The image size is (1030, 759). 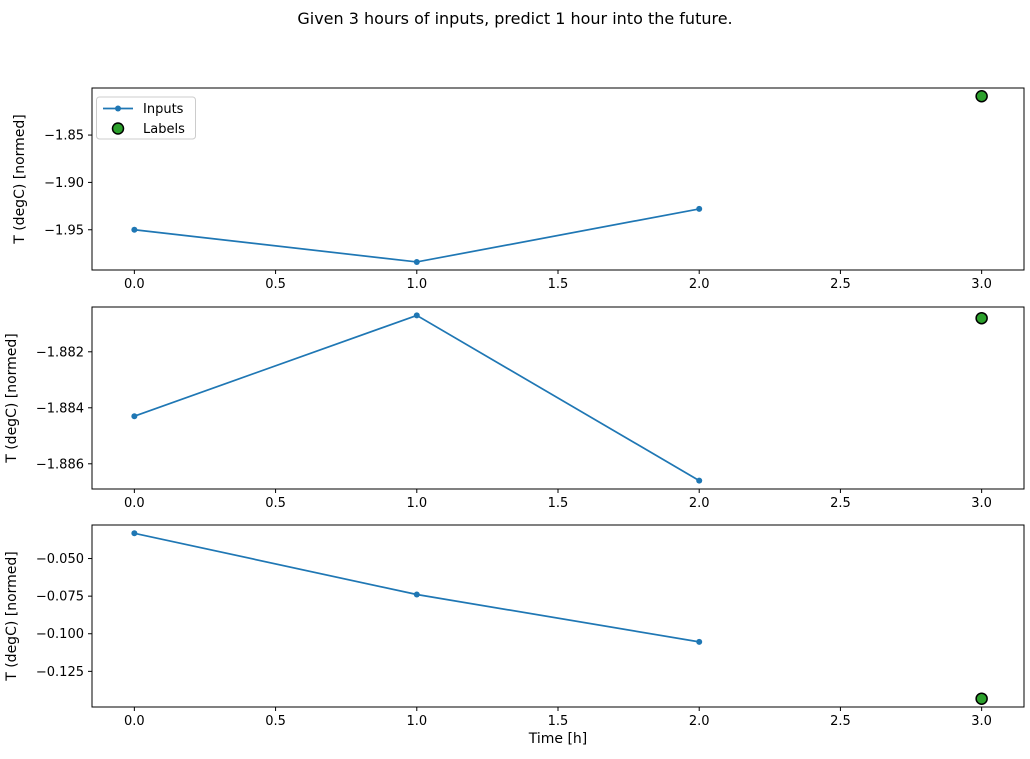 What do you see at coordinates (163, 109) in the screenshot?
I see `legend-inputs-label: Inputs` at bounding box center [163, 109].